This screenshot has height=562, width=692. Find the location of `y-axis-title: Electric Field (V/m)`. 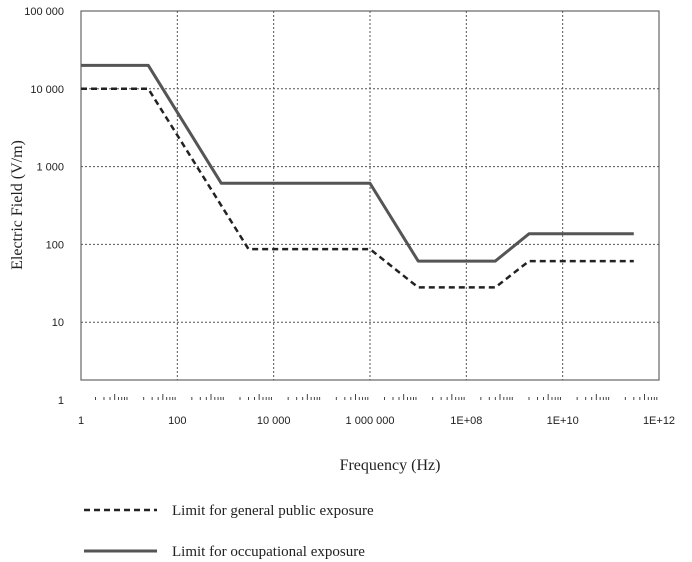

y-axis-title: Electric Field (V/m) is located at coordinates (17, 205).